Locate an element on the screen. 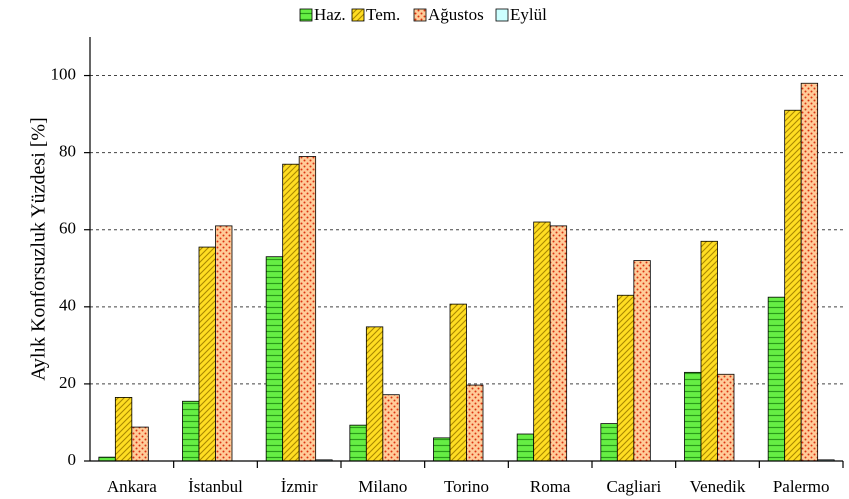 Image resolution: width=849 pixels, height=499 pixels. y-tick-label: 40 is located at coordinates (67, 305).